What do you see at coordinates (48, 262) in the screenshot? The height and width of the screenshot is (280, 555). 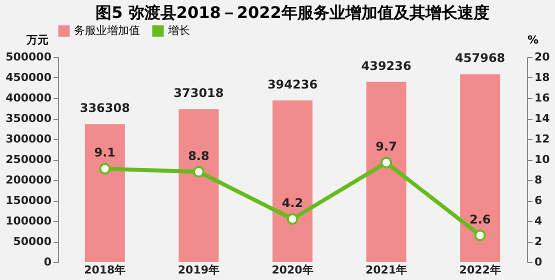 I see `y-tick-label: 0` at bounding box center [48, 262].